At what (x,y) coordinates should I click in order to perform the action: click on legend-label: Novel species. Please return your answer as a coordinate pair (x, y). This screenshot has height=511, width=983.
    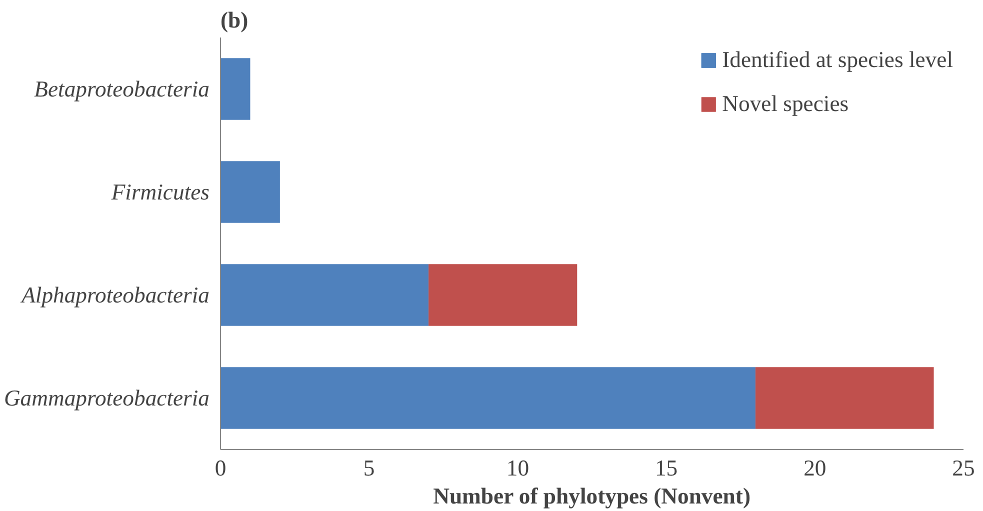
    Looking at the image, I should click on (785, 104).